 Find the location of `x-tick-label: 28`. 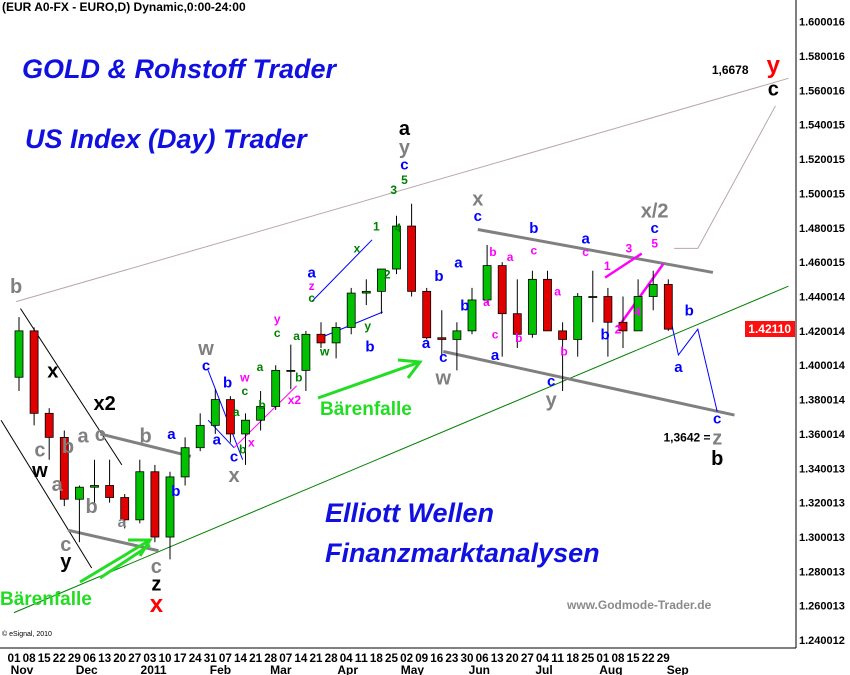

x-tick-label: 28 is located at coordinates (270, 658).